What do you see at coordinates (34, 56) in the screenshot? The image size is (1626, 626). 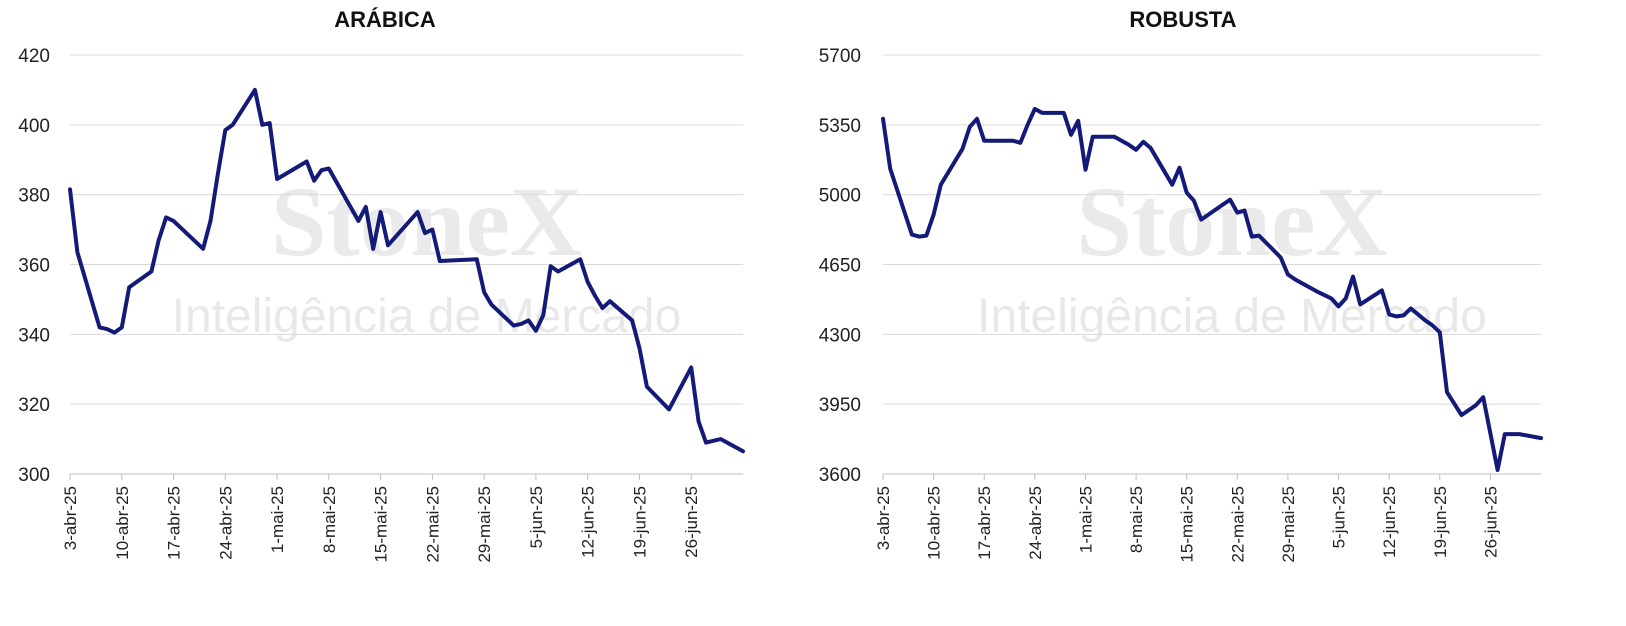 I see `y-tick-label: 420` at bounding box center [34, 56].